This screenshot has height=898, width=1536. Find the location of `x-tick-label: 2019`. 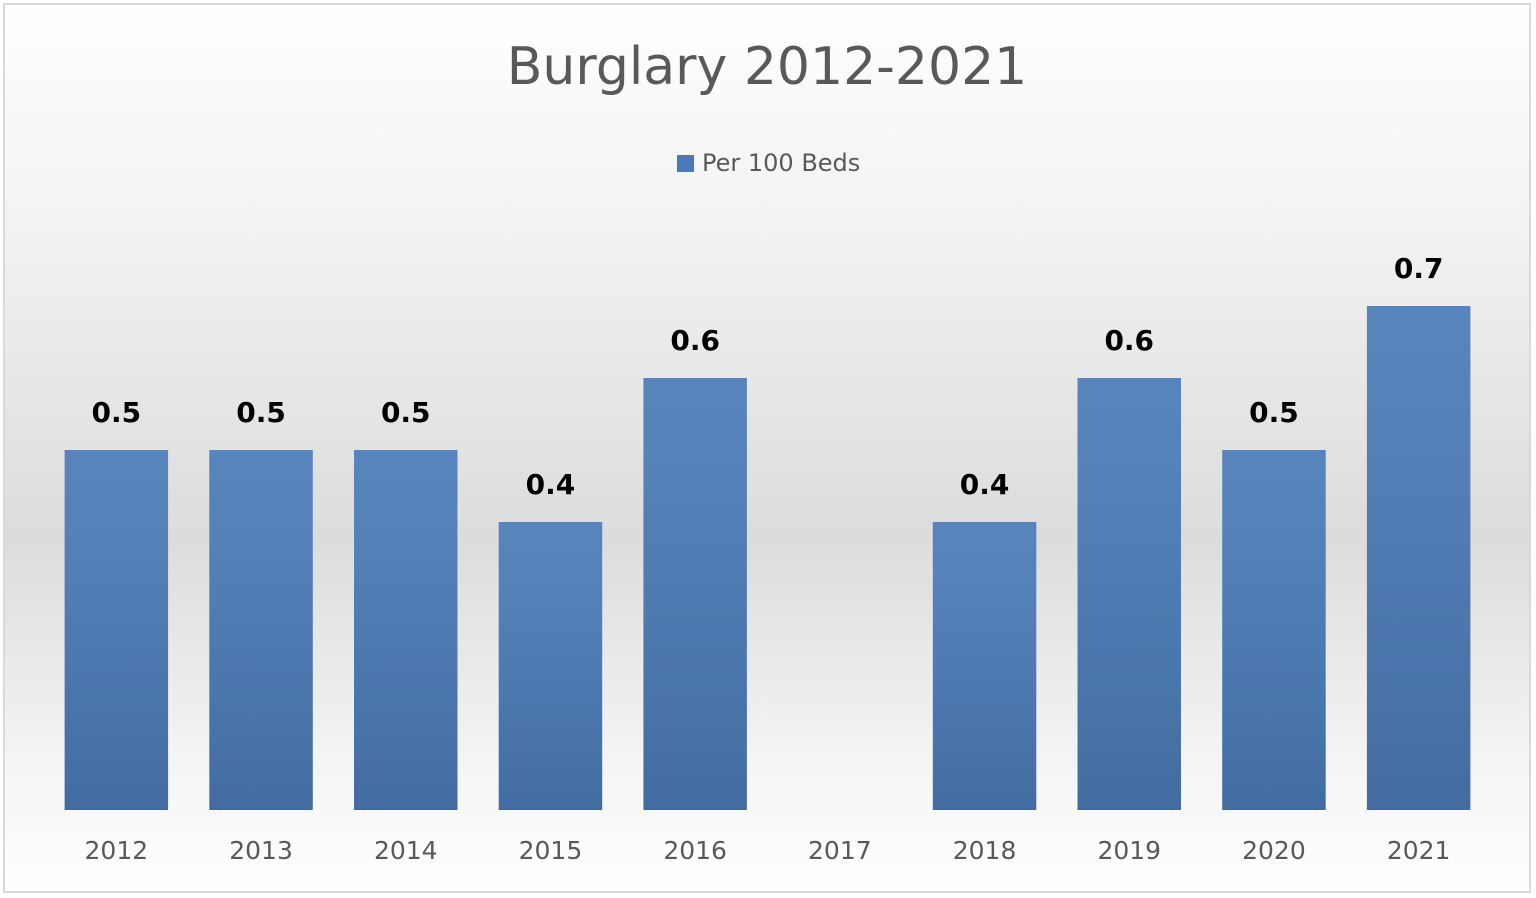

x-tick-label: 2019 is located at coordinates (1129, 850).